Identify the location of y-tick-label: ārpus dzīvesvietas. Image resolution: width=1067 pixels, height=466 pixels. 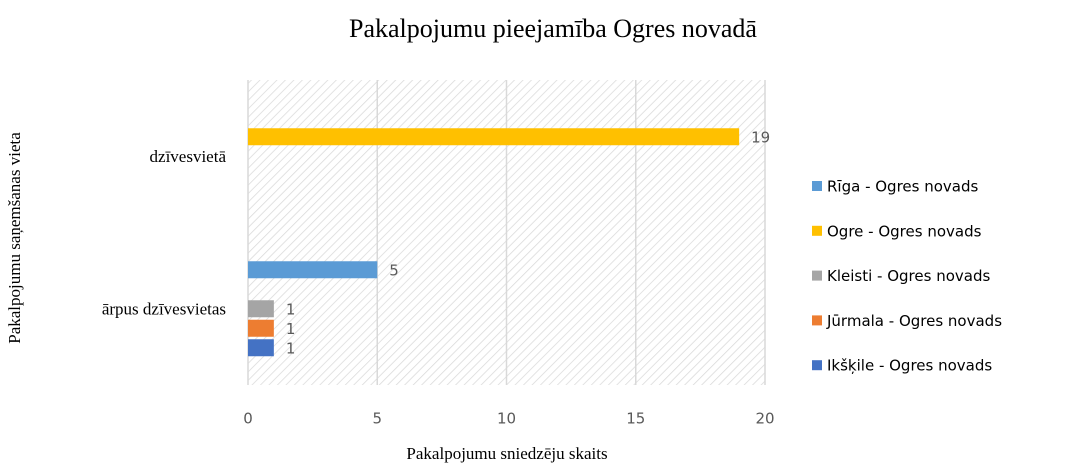
(164, 309).